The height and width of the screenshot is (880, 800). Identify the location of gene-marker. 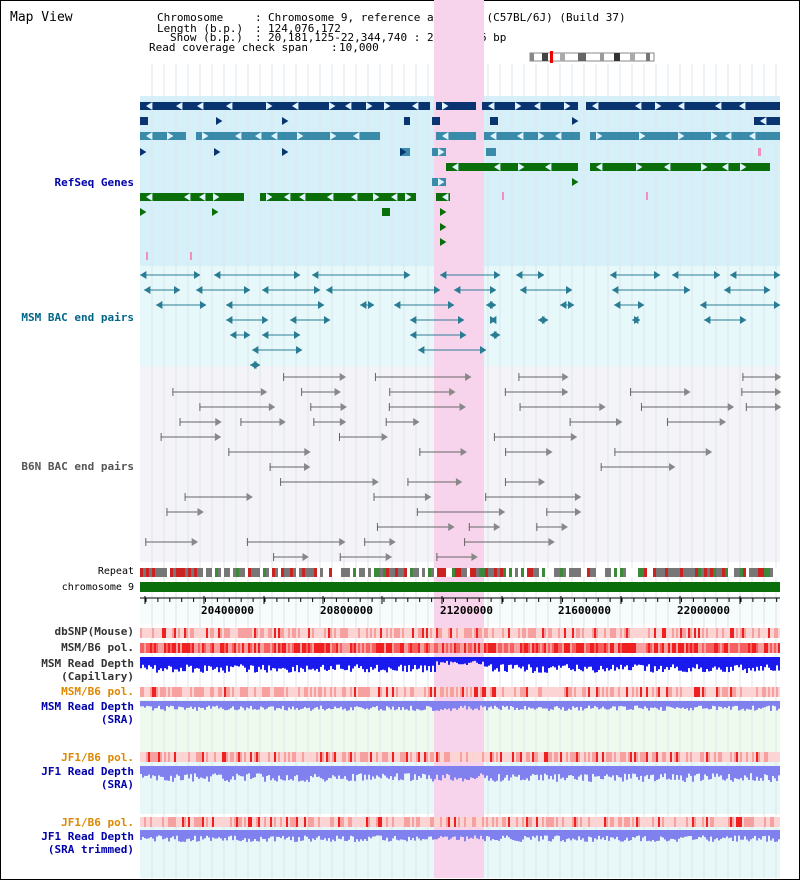
(503, 196).